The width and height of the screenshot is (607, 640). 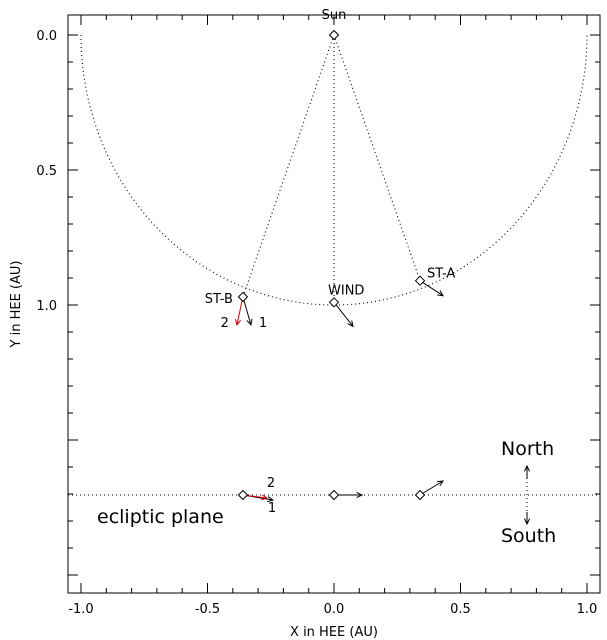 What do you see at coordinates (334, 609) in the screenshot?
I see `x-tick-label: 0.0` at bounding box center [334, 609].